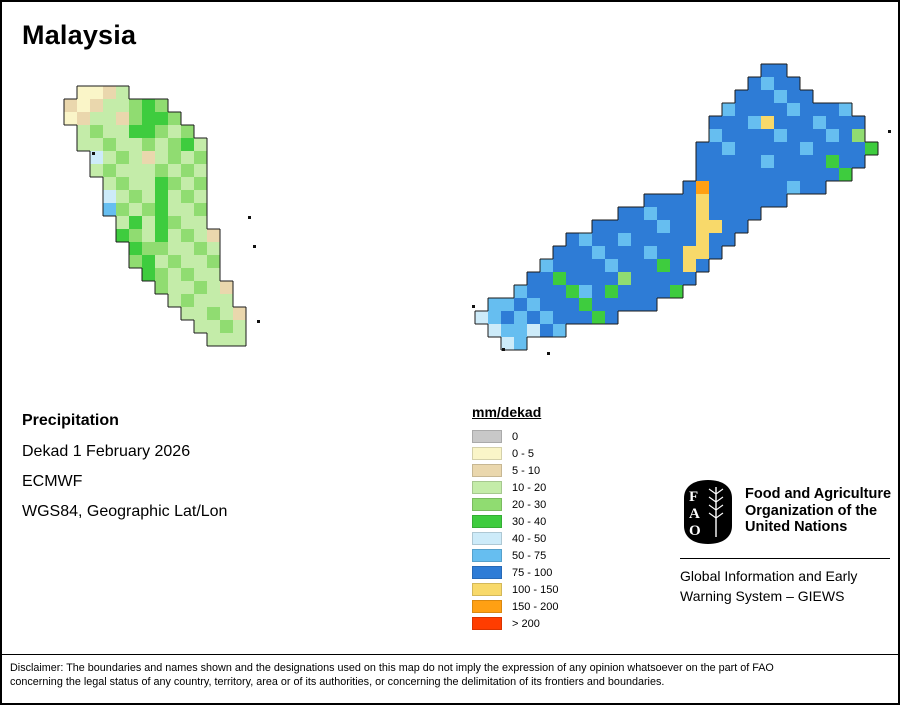 The width and height of the screenshot is (900, 705). Describe the element at coordinates (529, 504) in the screenshot. I see `legend-label: 20 - 30` at that location.